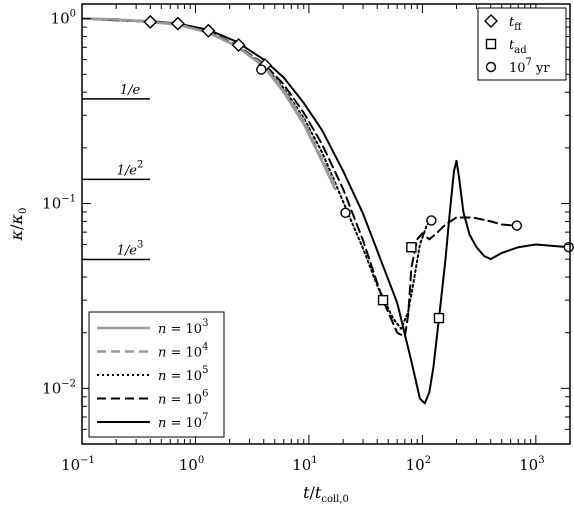 This screenshot has height=507, width=574. Describe the element at coordinates (18, 225) in the screenshot. I see `y-axis-label: κ/κ0` at that location.